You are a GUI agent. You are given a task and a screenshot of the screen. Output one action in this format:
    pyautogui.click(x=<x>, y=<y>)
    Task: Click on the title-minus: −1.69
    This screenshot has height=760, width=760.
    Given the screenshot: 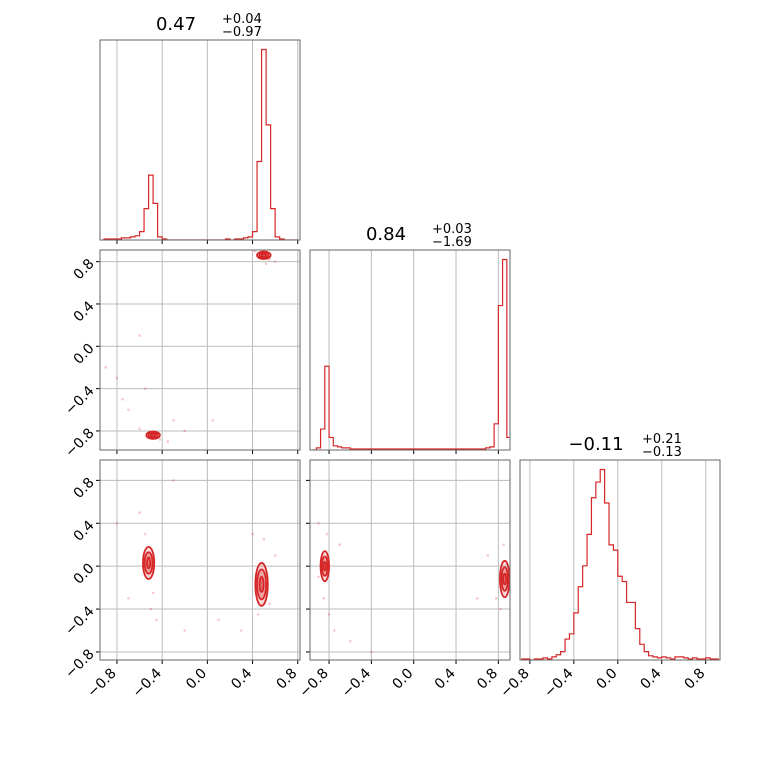 What is the action you would take?
    pyautogui.click(x=452, y=242)
    